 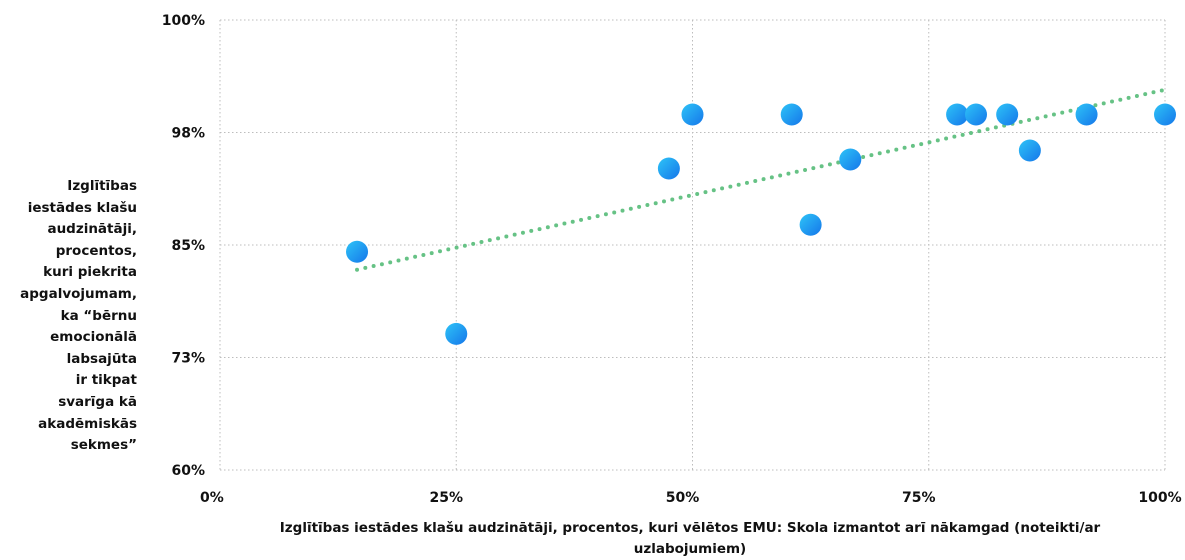 What do you see at coordinates (683, 498) in the screenshot?
I see `x-tick-label: 50%` at bounding box center [683, 498].